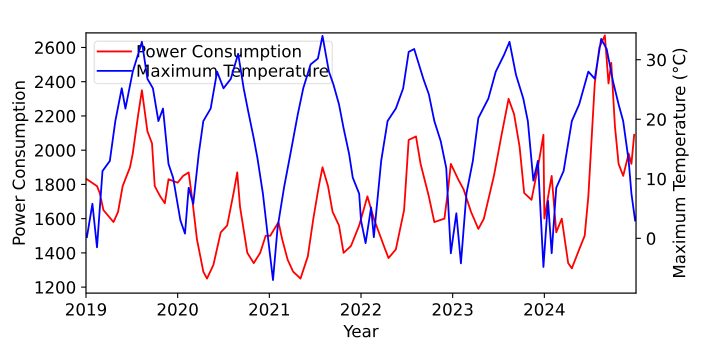 This screenshot has width=702, height=354. I want to click on x-tick-label: 2022, so click(361, 309).